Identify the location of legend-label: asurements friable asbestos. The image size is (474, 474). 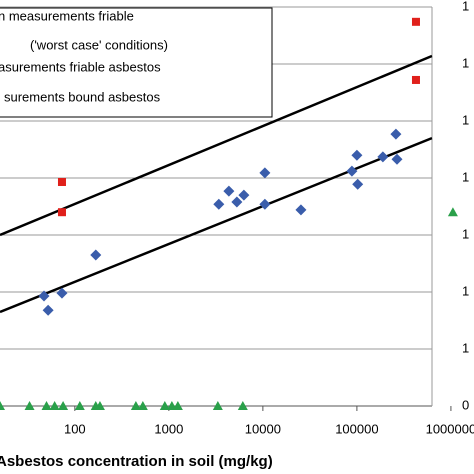
(80, 66).